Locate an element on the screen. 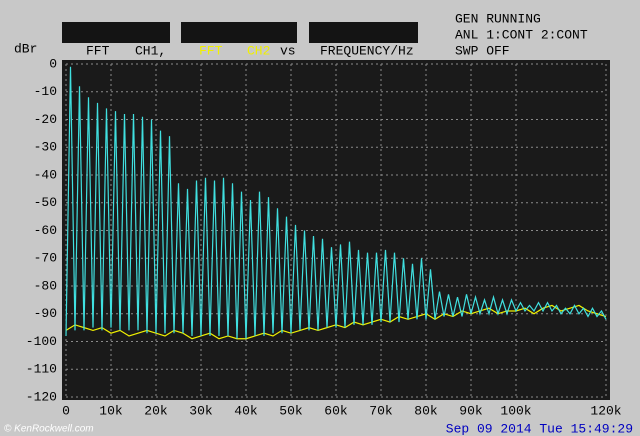 Image resolution: width=640 pixels, height=436 pixels. header-text: CH2 is located at coordinates (258, 50).